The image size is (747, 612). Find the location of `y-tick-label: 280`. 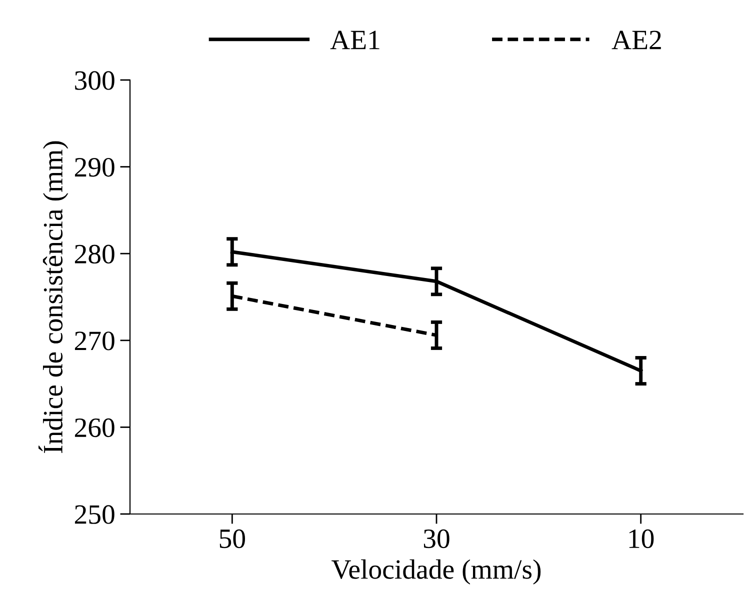

y-tick-label: 280 is located at coordinates (94, 254).